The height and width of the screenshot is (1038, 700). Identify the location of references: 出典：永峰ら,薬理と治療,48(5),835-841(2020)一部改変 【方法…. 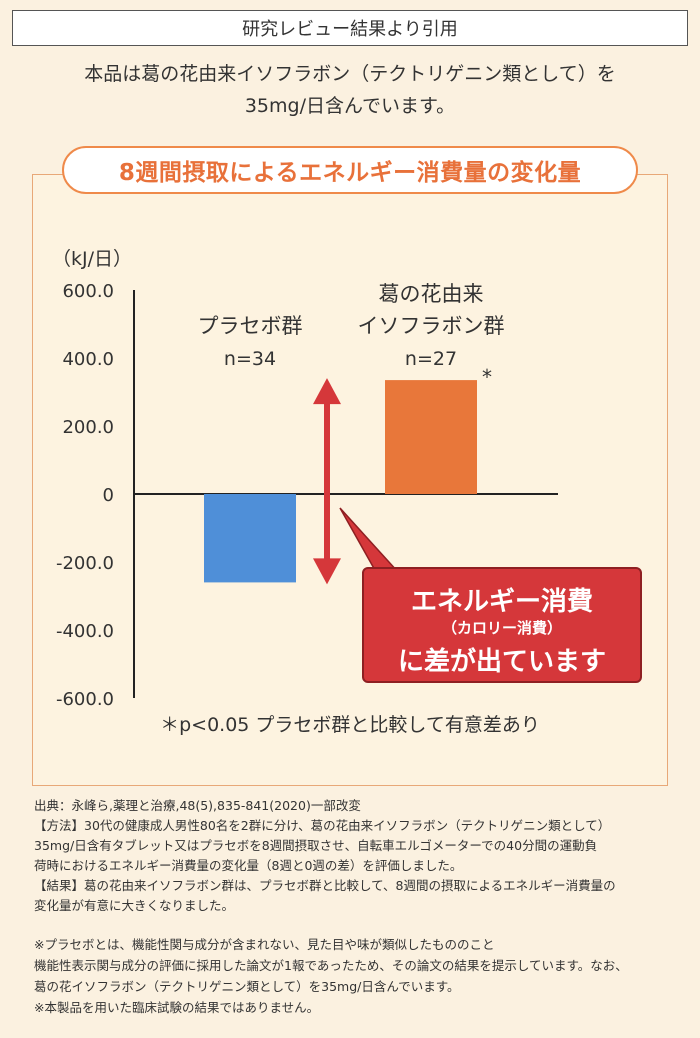
(354, 856).